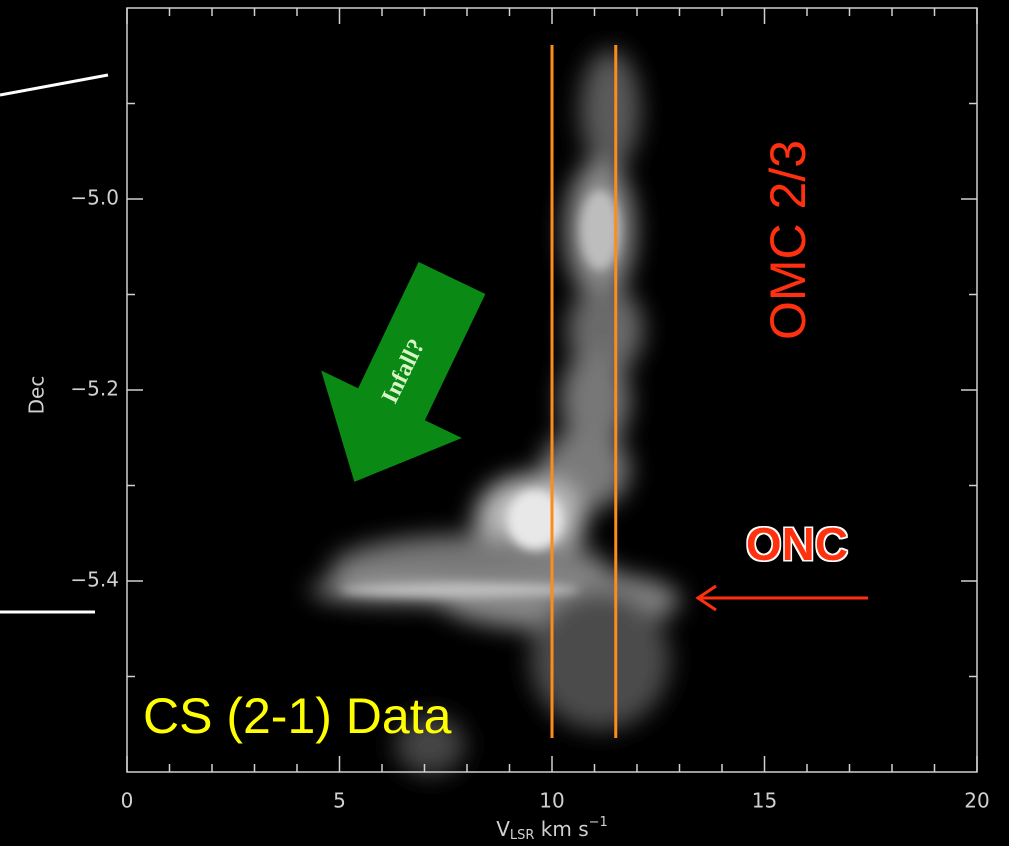  I want to click on x-tick-label: 10, so click(551, 801).